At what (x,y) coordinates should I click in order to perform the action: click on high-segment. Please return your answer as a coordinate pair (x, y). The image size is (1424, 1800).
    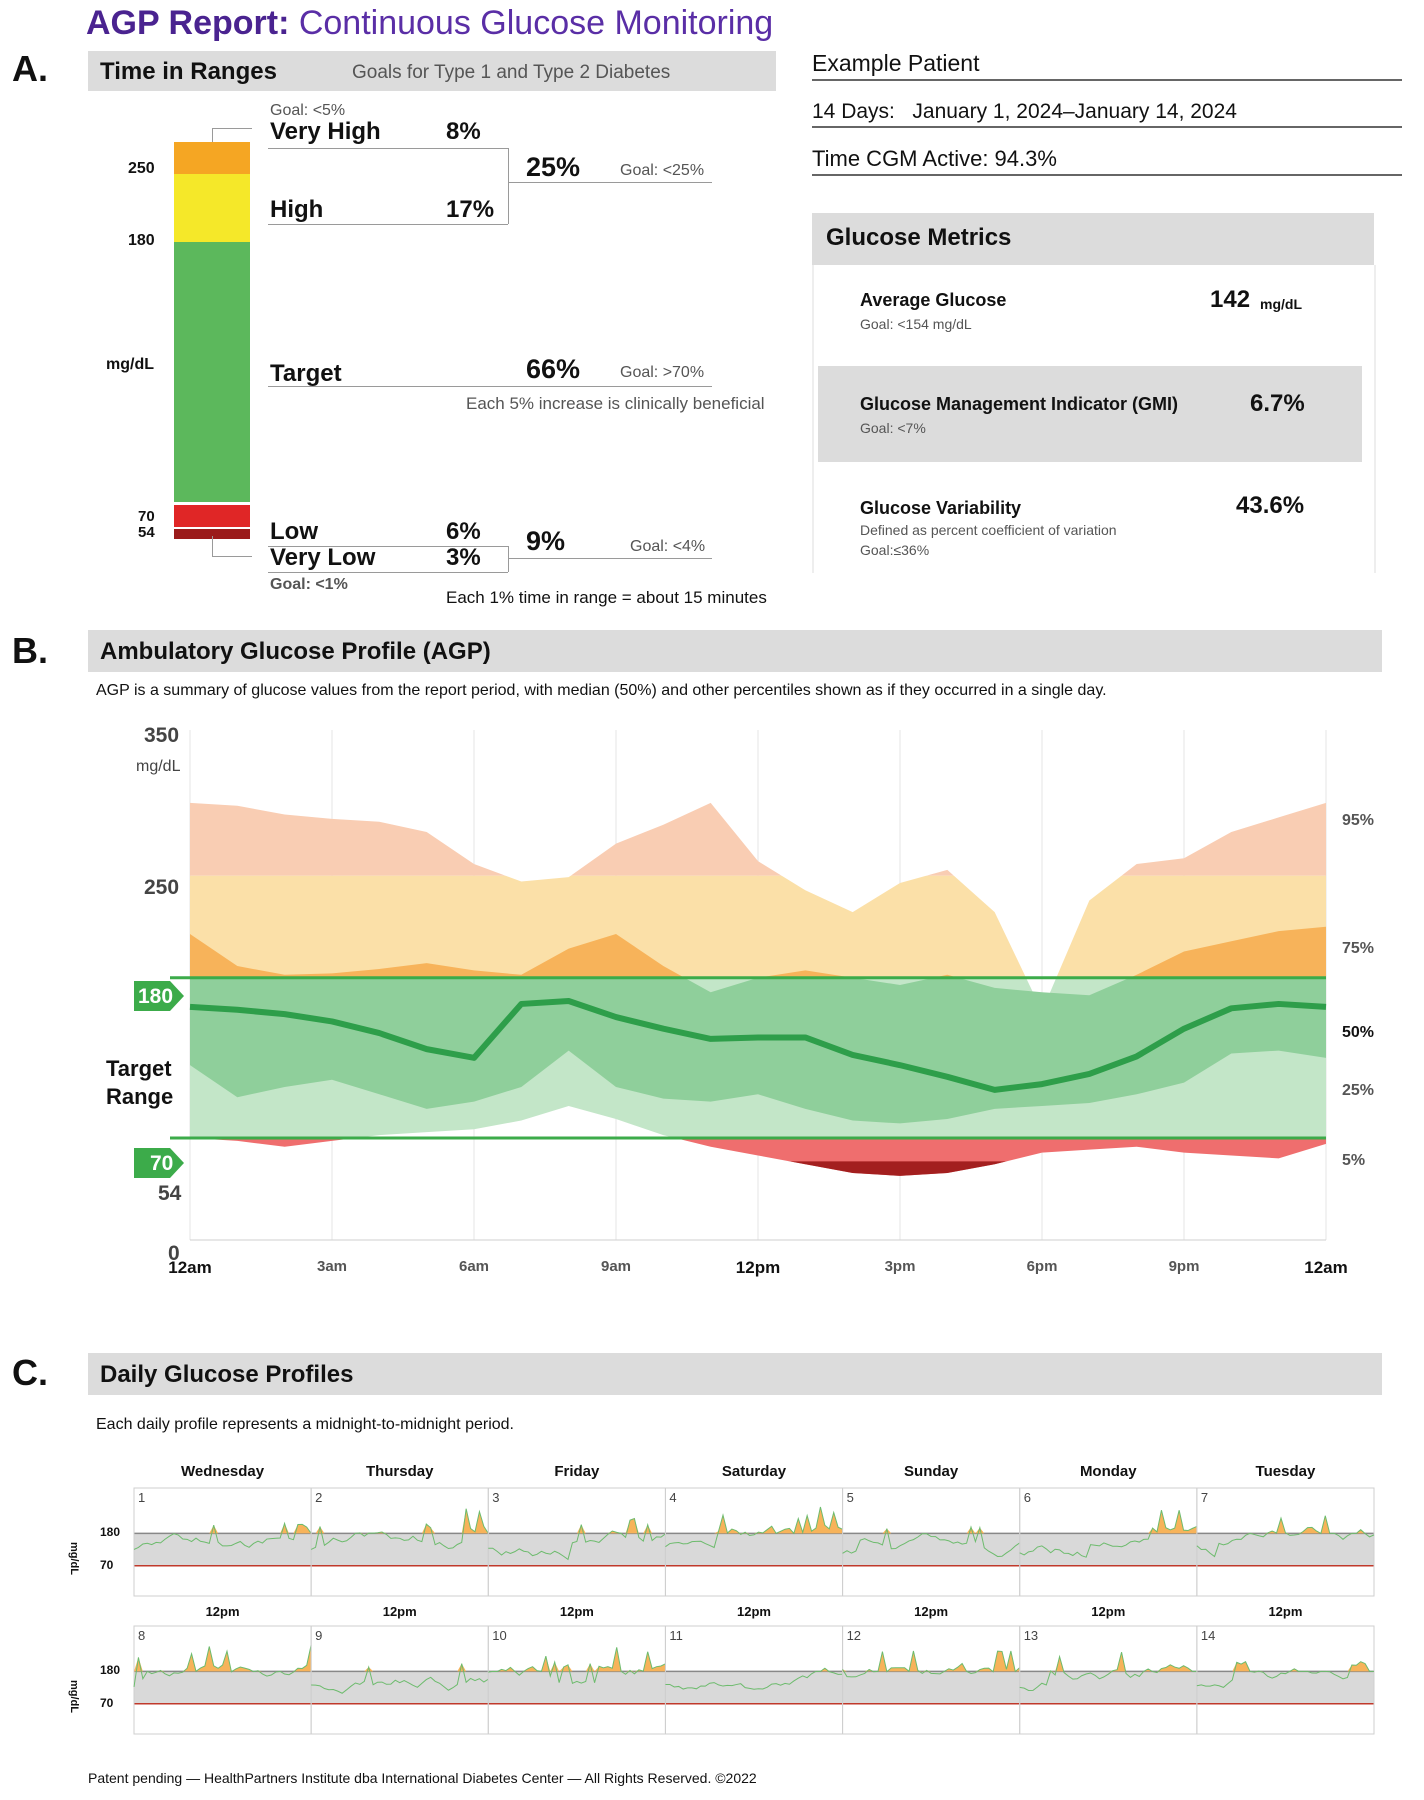
    Looking at the image, I should click on (212, 208).